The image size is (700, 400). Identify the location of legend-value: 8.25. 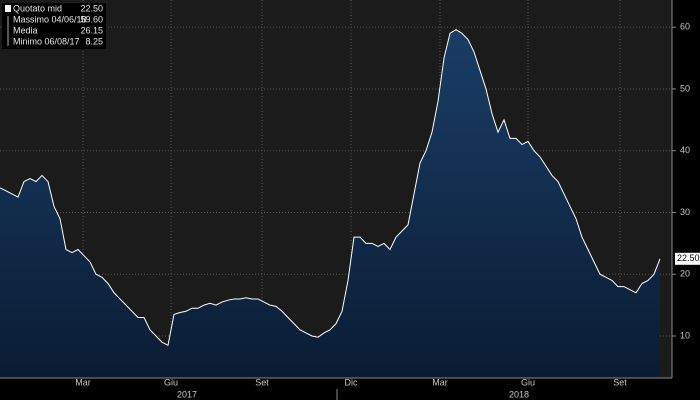
(94, 41).